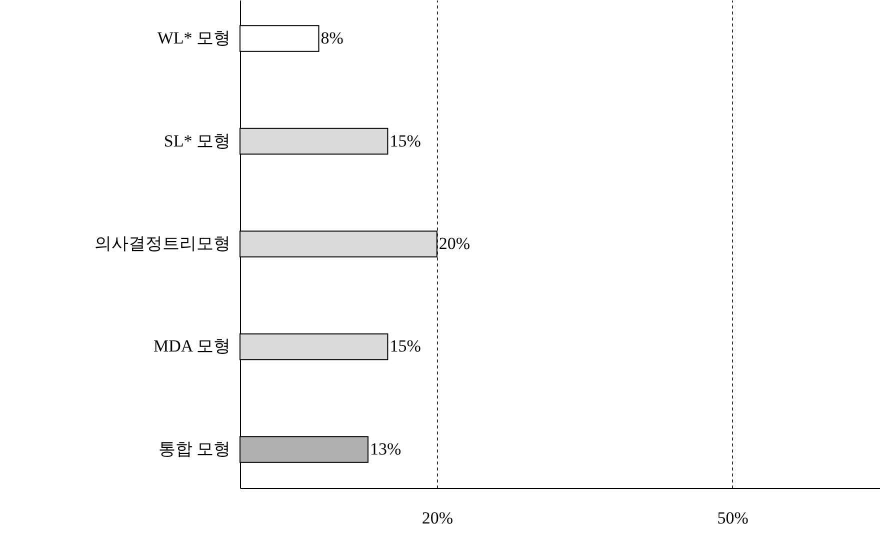 This screenshot has width=880, height=540. Describe the element at coordinates (386, 448) in the screenshot. I see `data-label: 13%` at that location.